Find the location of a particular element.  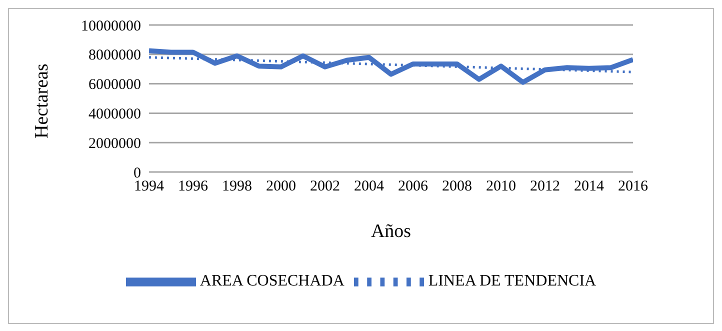

x-tick-label: 1996 is located at coordinates (193, 186).